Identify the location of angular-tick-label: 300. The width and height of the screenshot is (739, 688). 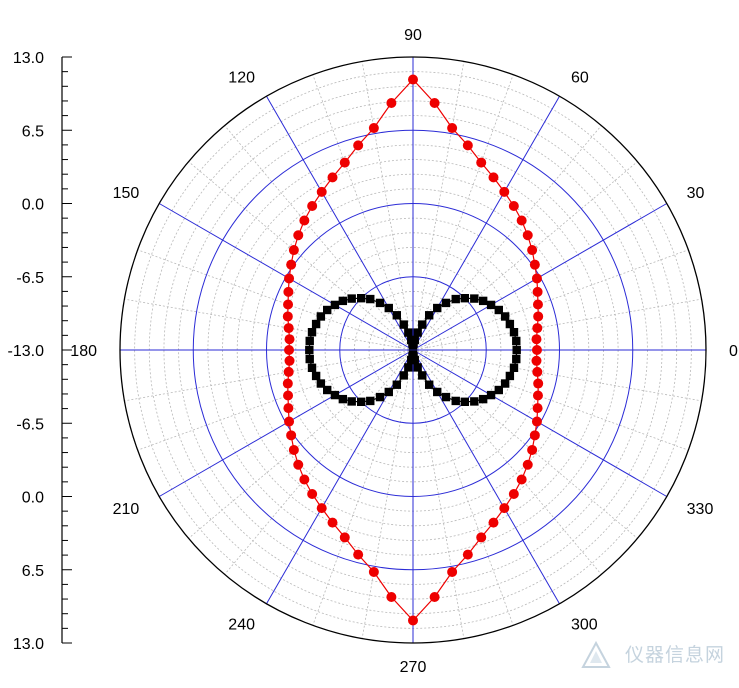
(584, 625).